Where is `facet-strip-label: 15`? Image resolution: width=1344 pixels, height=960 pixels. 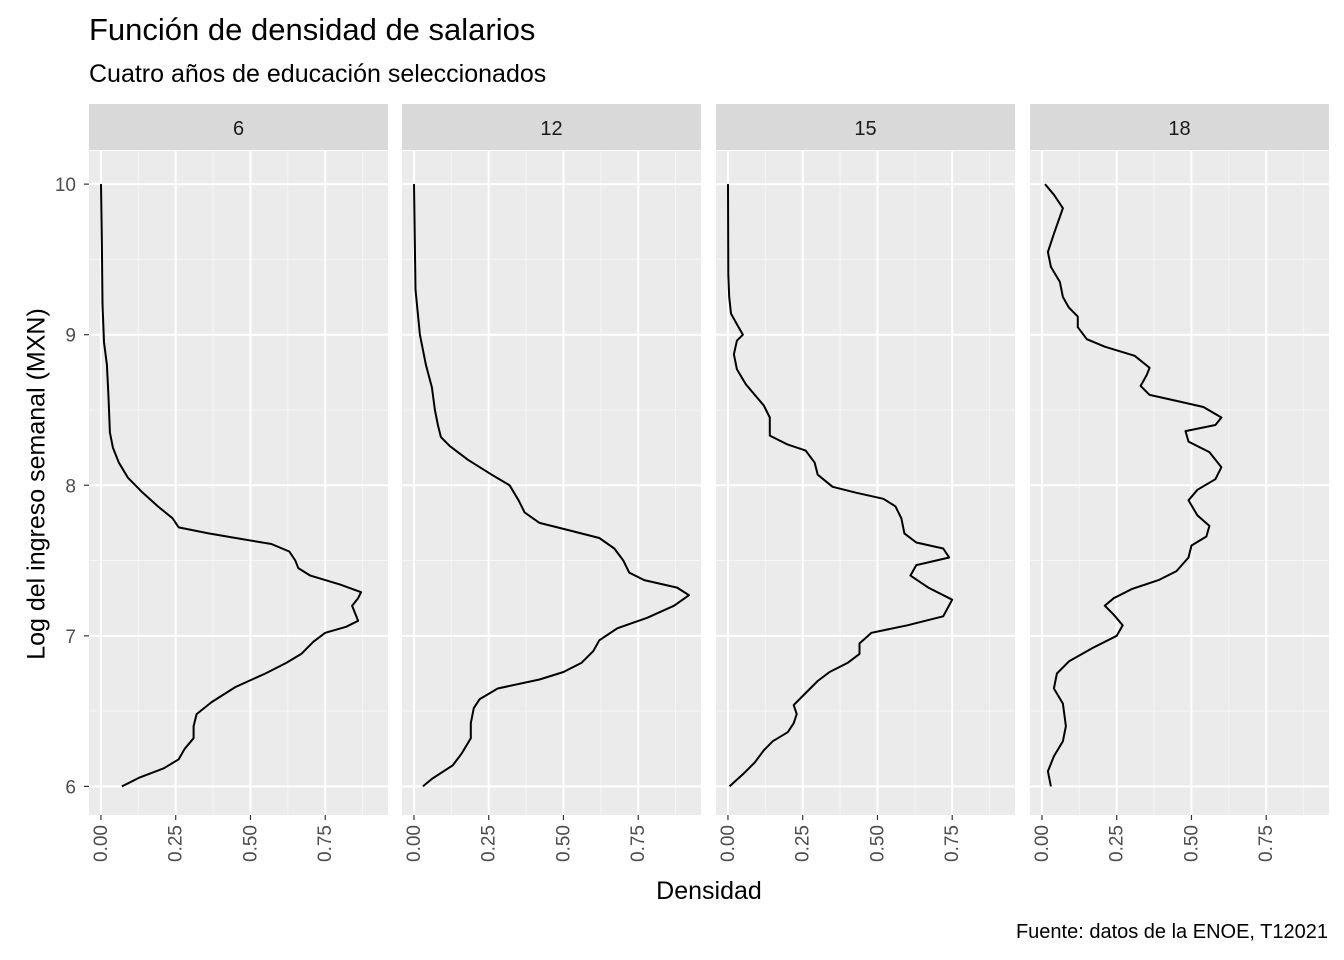 facet-strip-label: 15 is located at coordinates (865, 129).